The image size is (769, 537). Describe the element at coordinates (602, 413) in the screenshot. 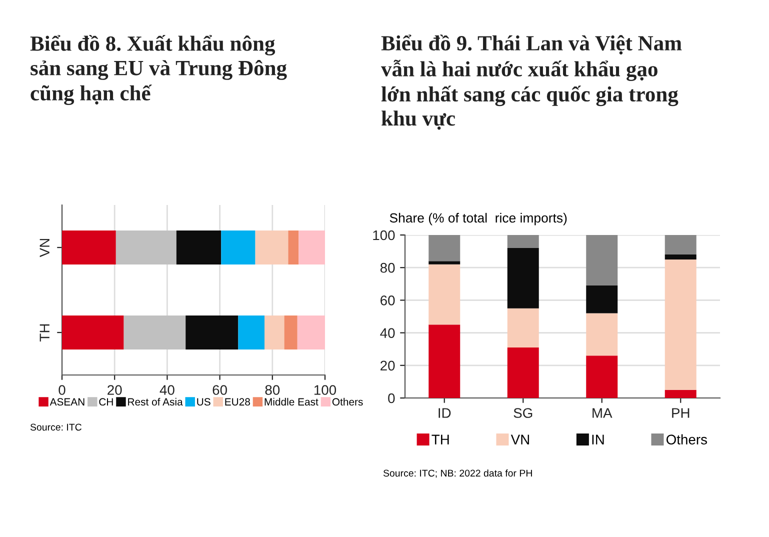

I see `x-tick-label: MA` at that location.